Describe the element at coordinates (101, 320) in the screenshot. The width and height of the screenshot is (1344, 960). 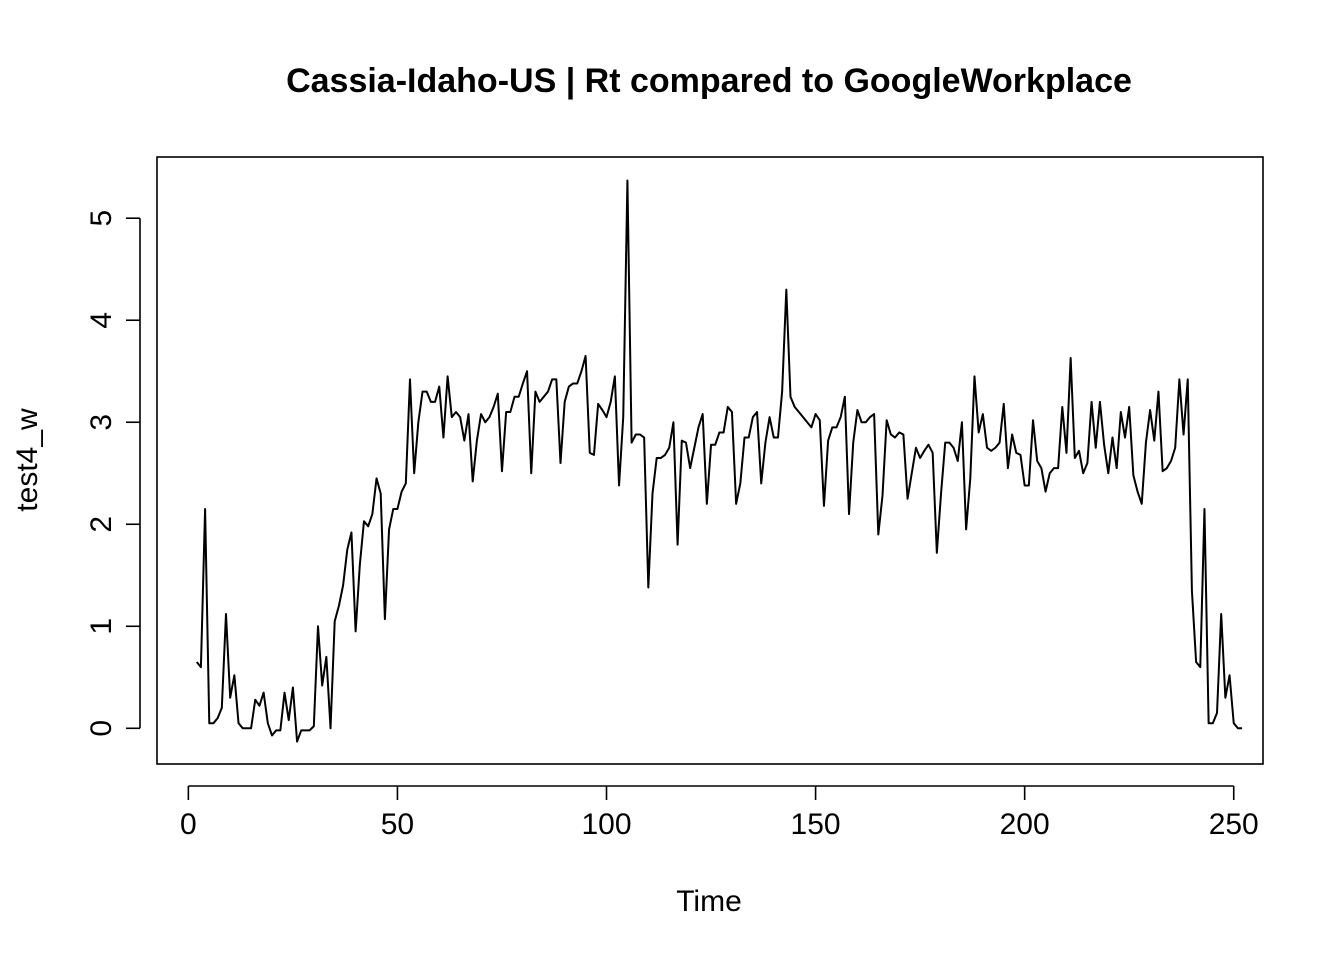
I see `y-tick-label: 4` at that location.